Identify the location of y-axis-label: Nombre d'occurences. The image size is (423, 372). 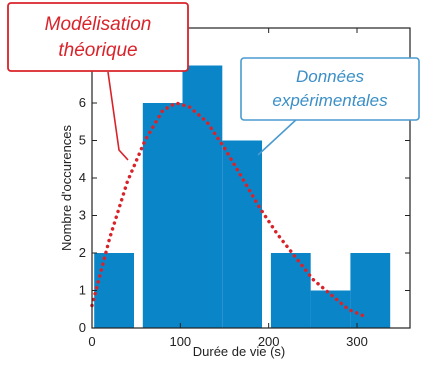
(66, 187).